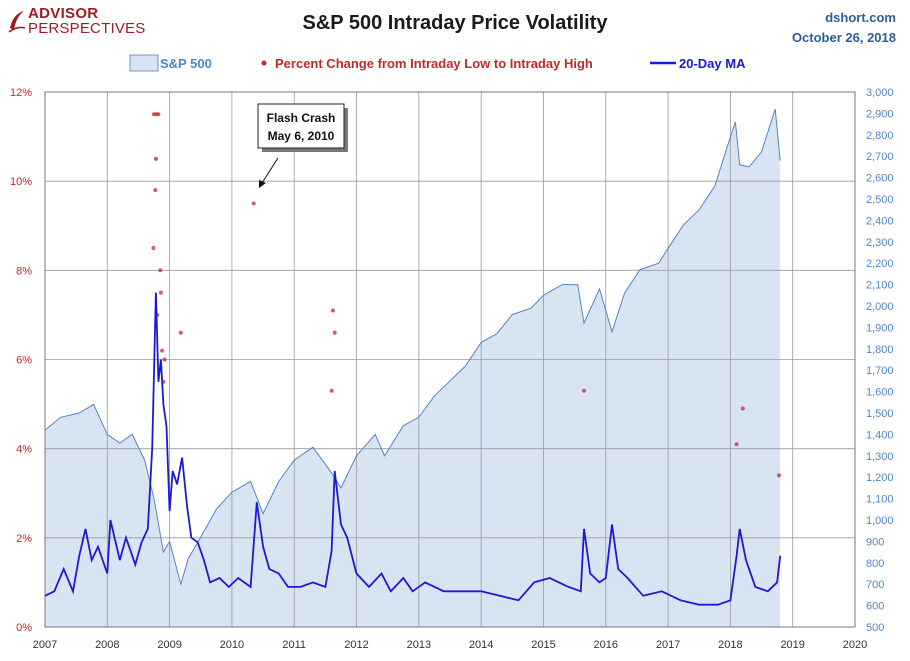 This screenshot has height=661, width=910. Describe the element at coordinates (24, 361) in the screenshot. I see `y-left-tick-label: 6%` at that location.